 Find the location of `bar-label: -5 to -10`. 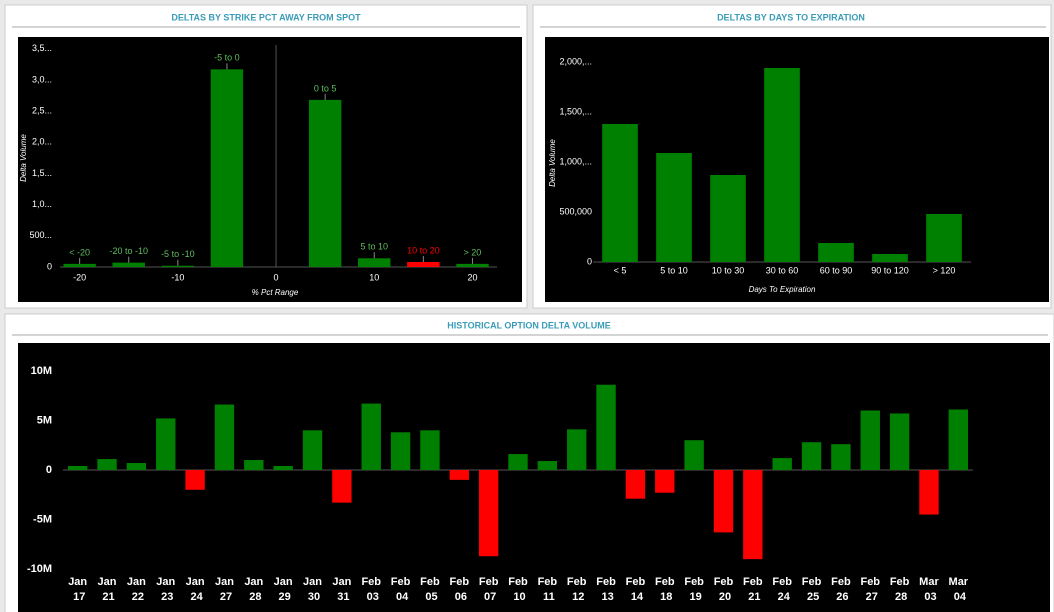

bar-label: -5 to -10 is located at coordinates (178, 254).